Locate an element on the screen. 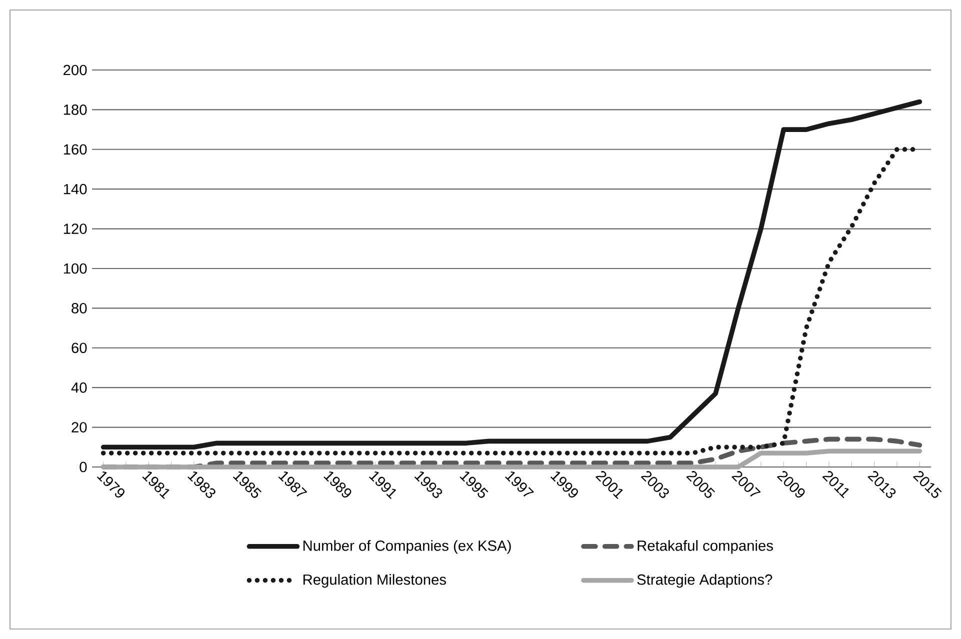  y-tick-label: 20 is located at coordinates (79, 427).